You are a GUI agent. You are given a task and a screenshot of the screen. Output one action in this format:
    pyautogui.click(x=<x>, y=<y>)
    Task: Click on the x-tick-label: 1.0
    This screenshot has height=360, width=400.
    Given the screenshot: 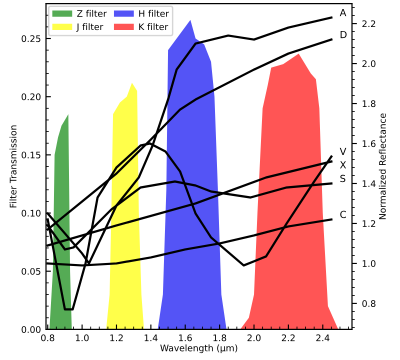 What is the action you would take?
    pyautogui.click(x=82, y=338)
    